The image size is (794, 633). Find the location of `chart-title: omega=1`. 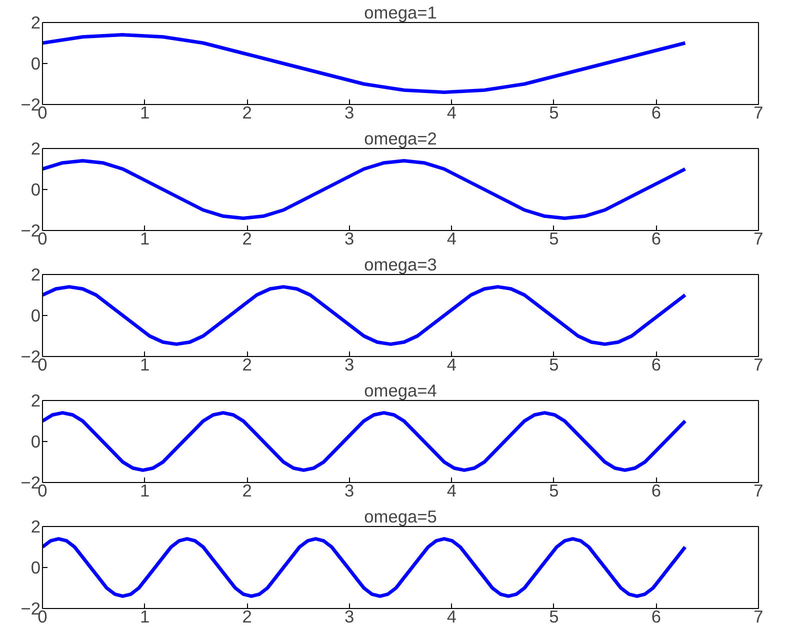

chart-title: omega=1 is located at coordinates (400, 12).